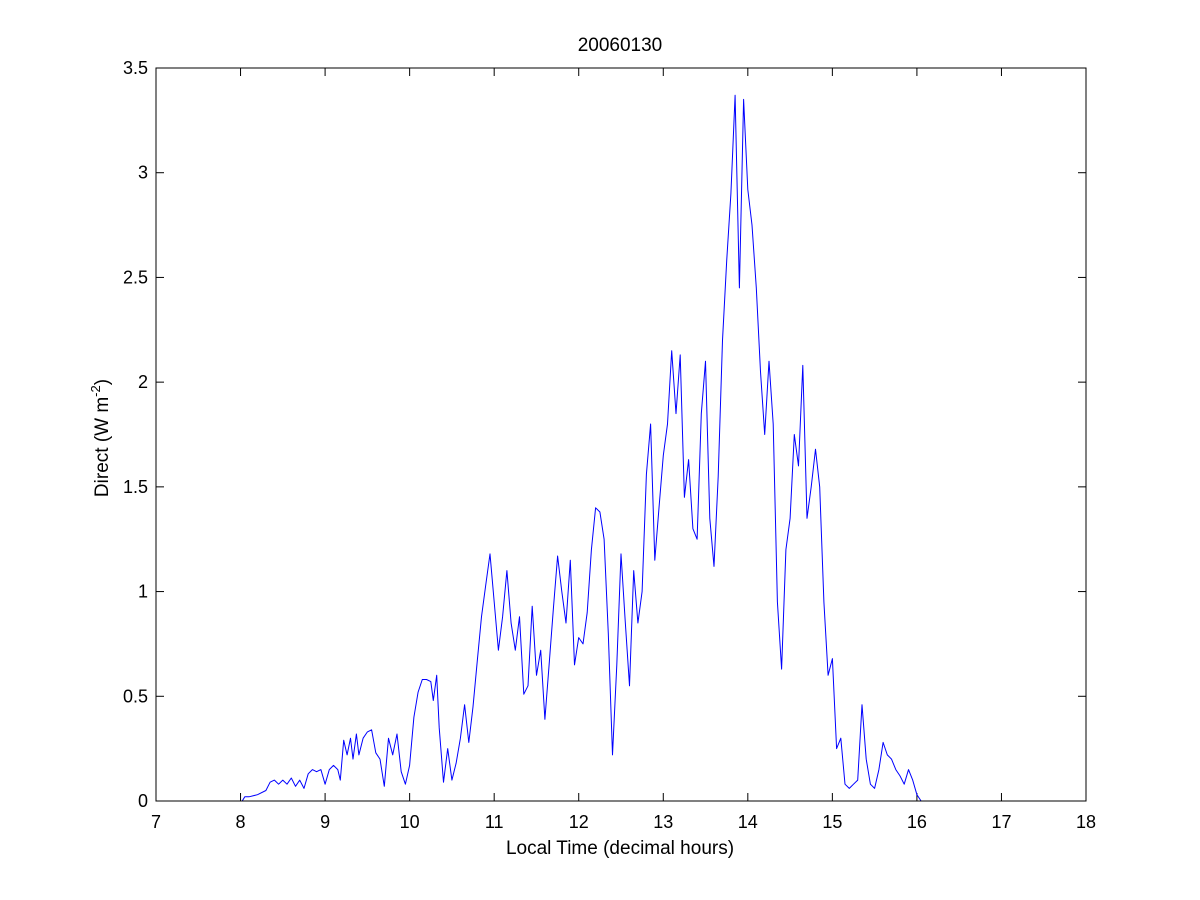  Describe the element at coordinates (135, 696) in the screenshot. I see `y-tick-label: 0.5` at that location.